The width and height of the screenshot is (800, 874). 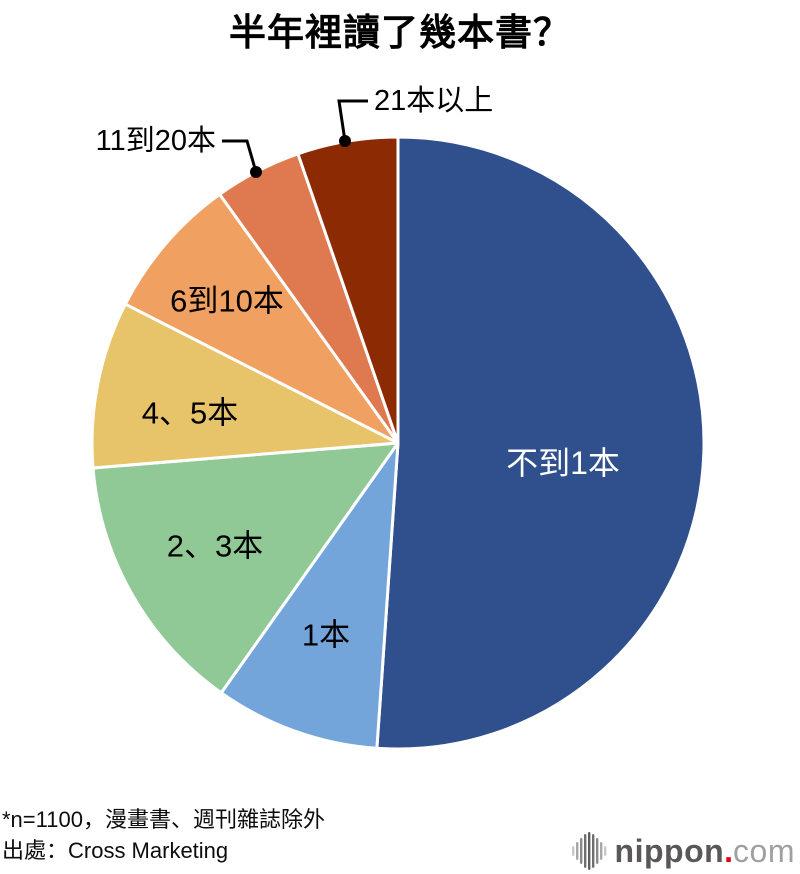 I want to click on footnote-sample-size: *n=1100，漫畫書、週刊雜誌除外, so click(x=163, y=819).